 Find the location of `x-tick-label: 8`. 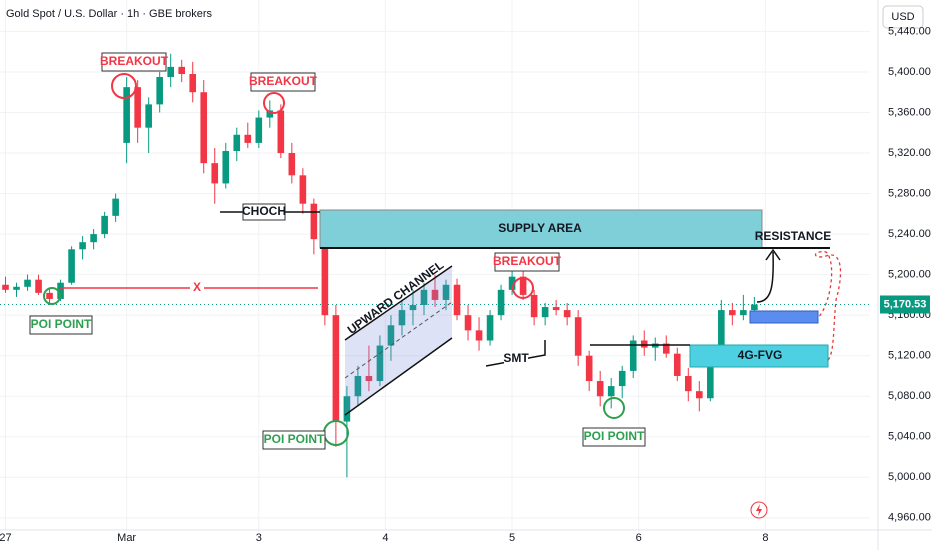

x-tick-label: 8 is located at coordinates (765, 538).